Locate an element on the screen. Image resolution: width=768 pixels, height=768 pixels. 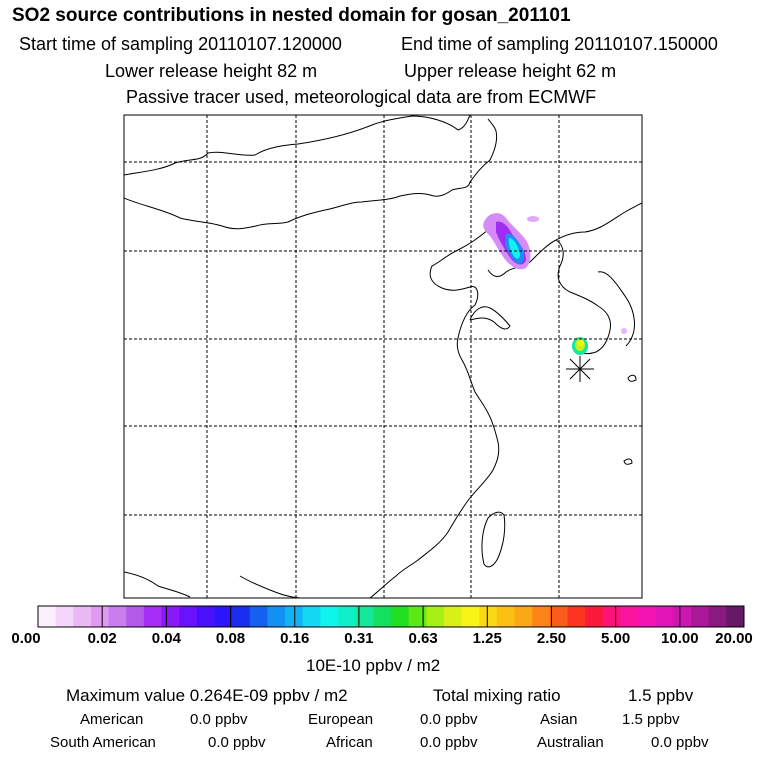
coastline-mongolia-border is located at coordinates (311, 174).